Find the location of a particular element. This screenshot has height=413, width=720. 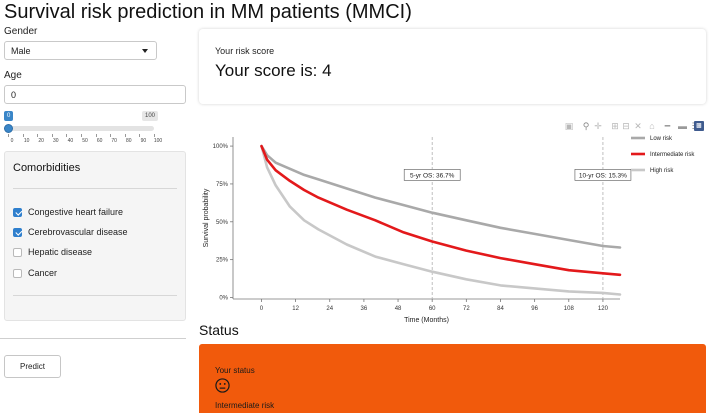

slider-tick-label: 20 is located at coordinates (41, 141).